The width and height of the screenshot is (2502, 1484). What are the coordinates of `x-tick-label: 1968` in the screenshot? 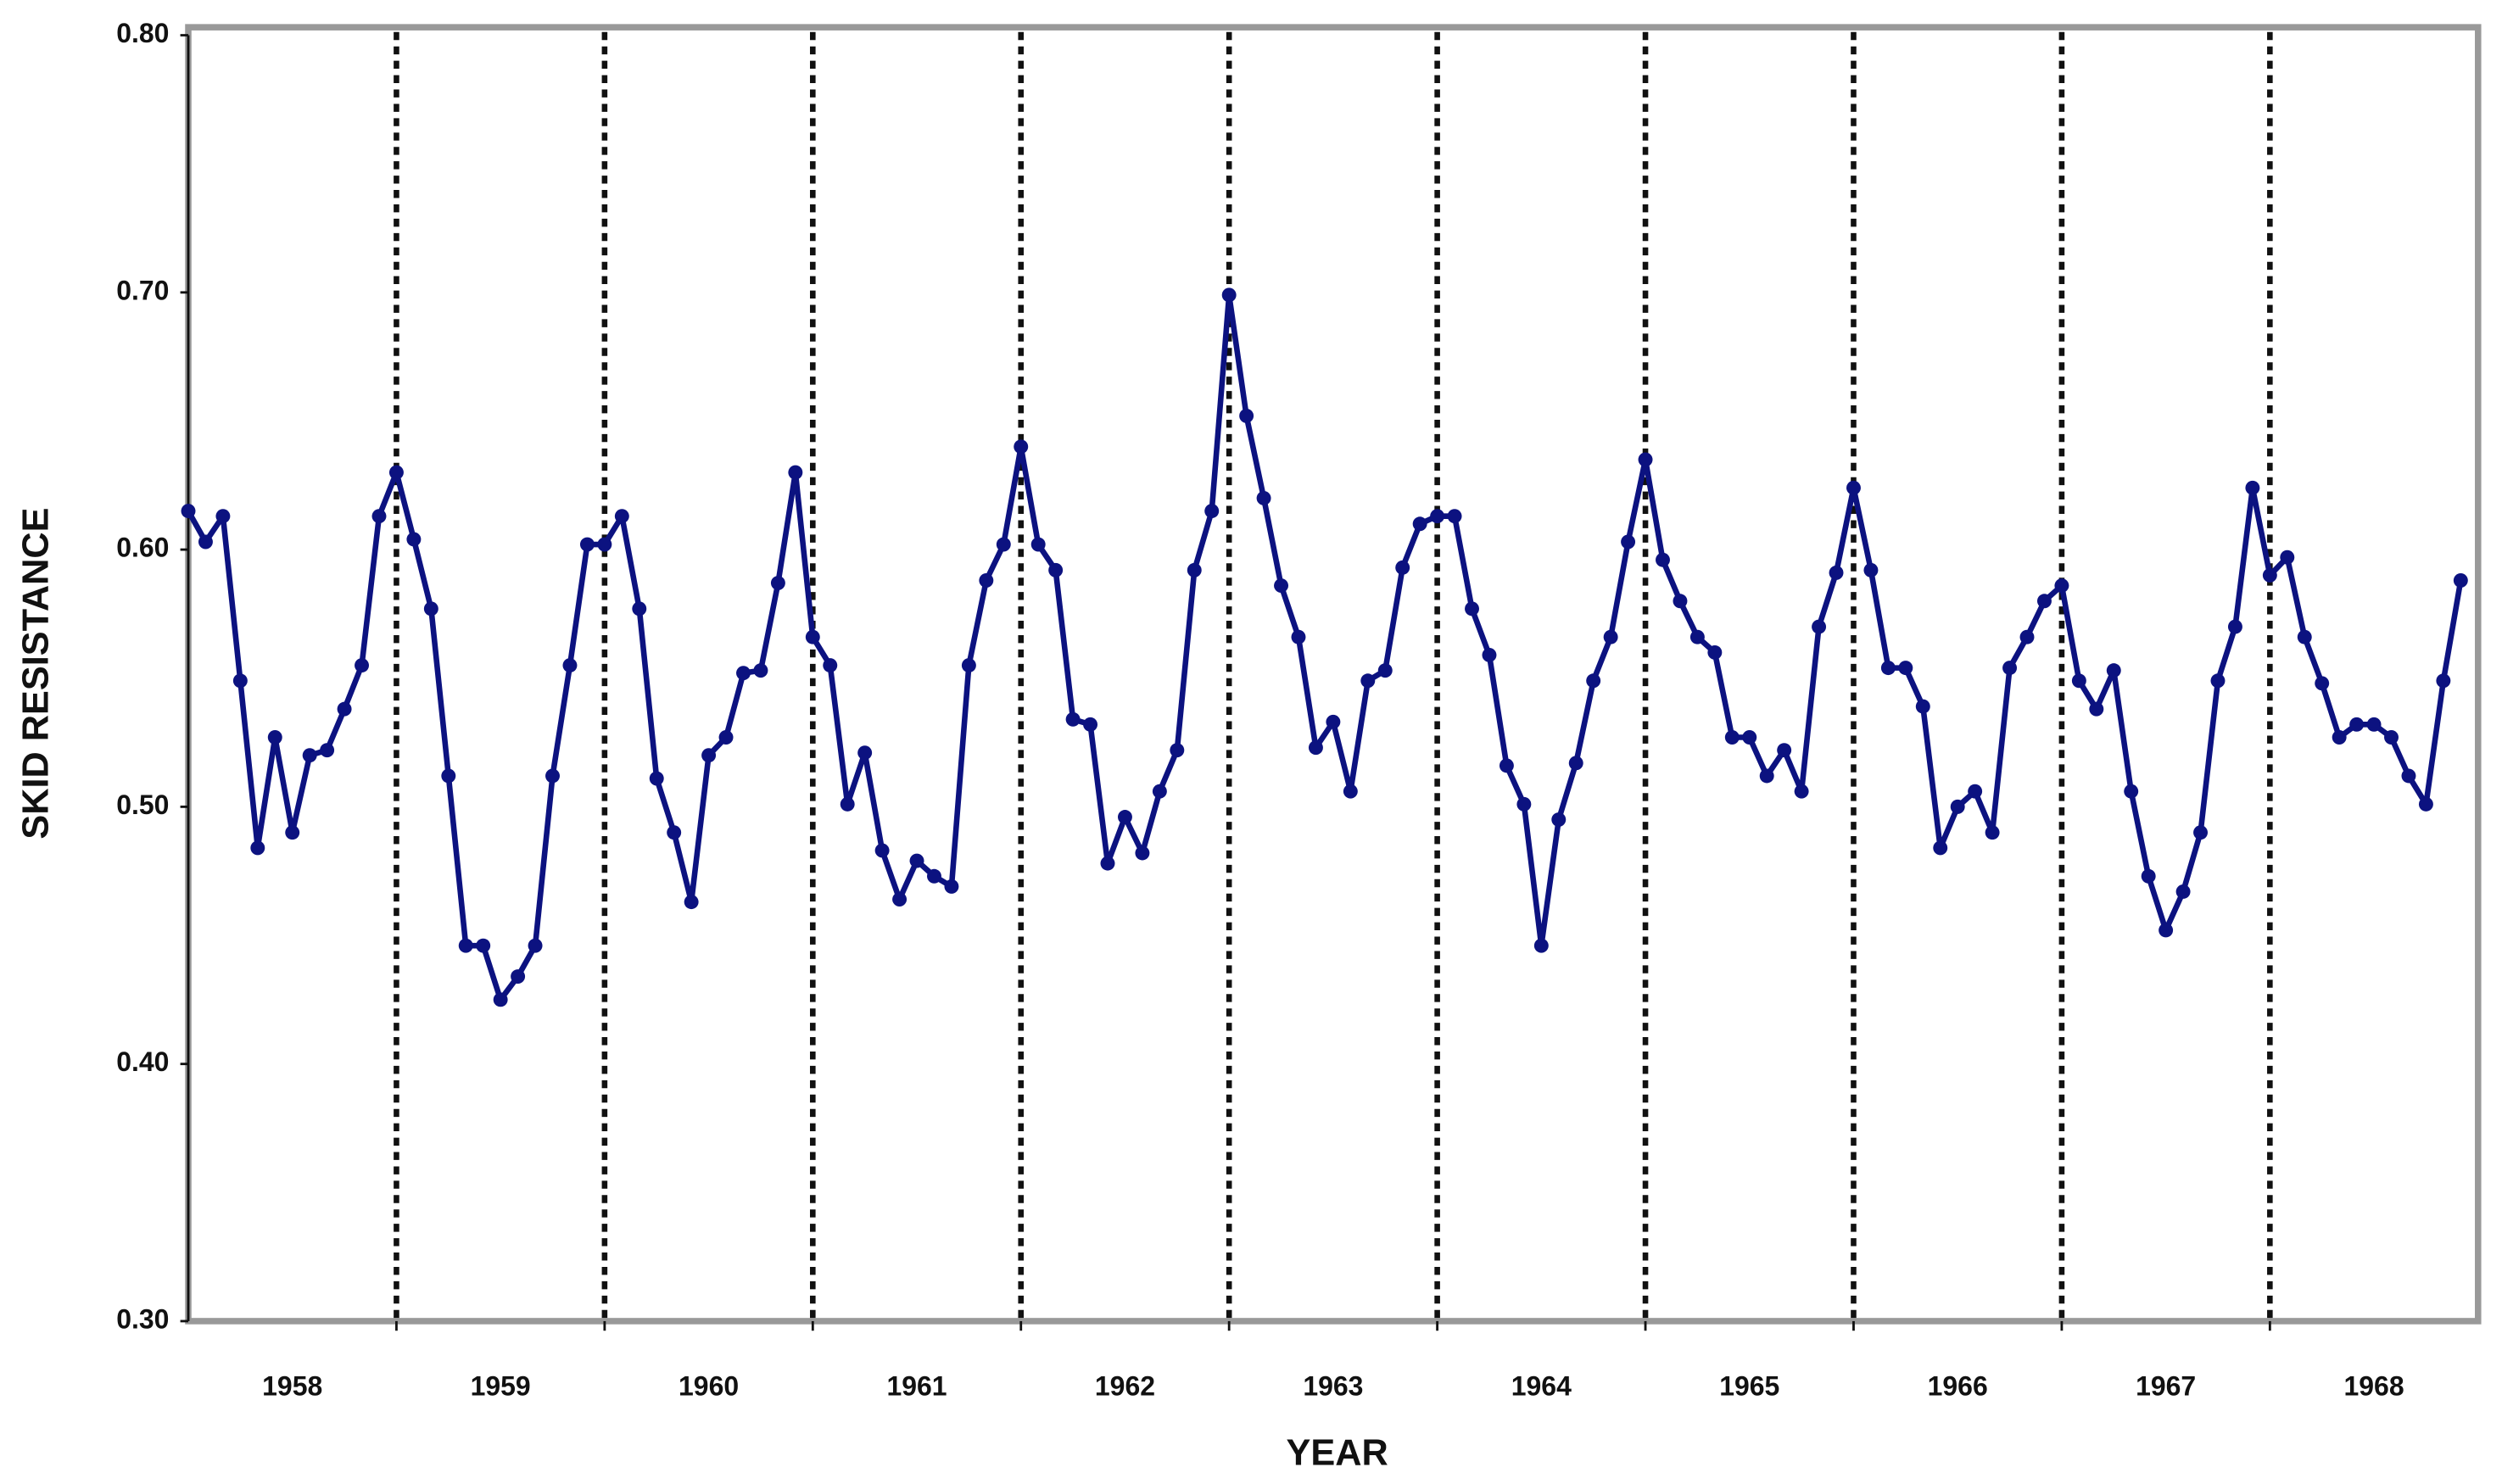 It's located at (2373, 1385).